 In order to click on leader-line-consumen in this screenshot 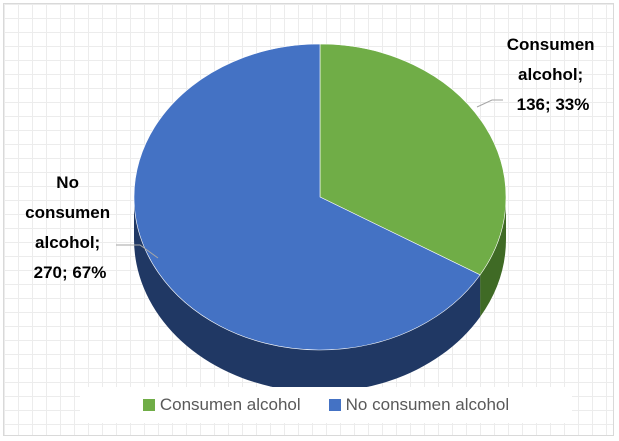, I will do `click(489, 103)`.